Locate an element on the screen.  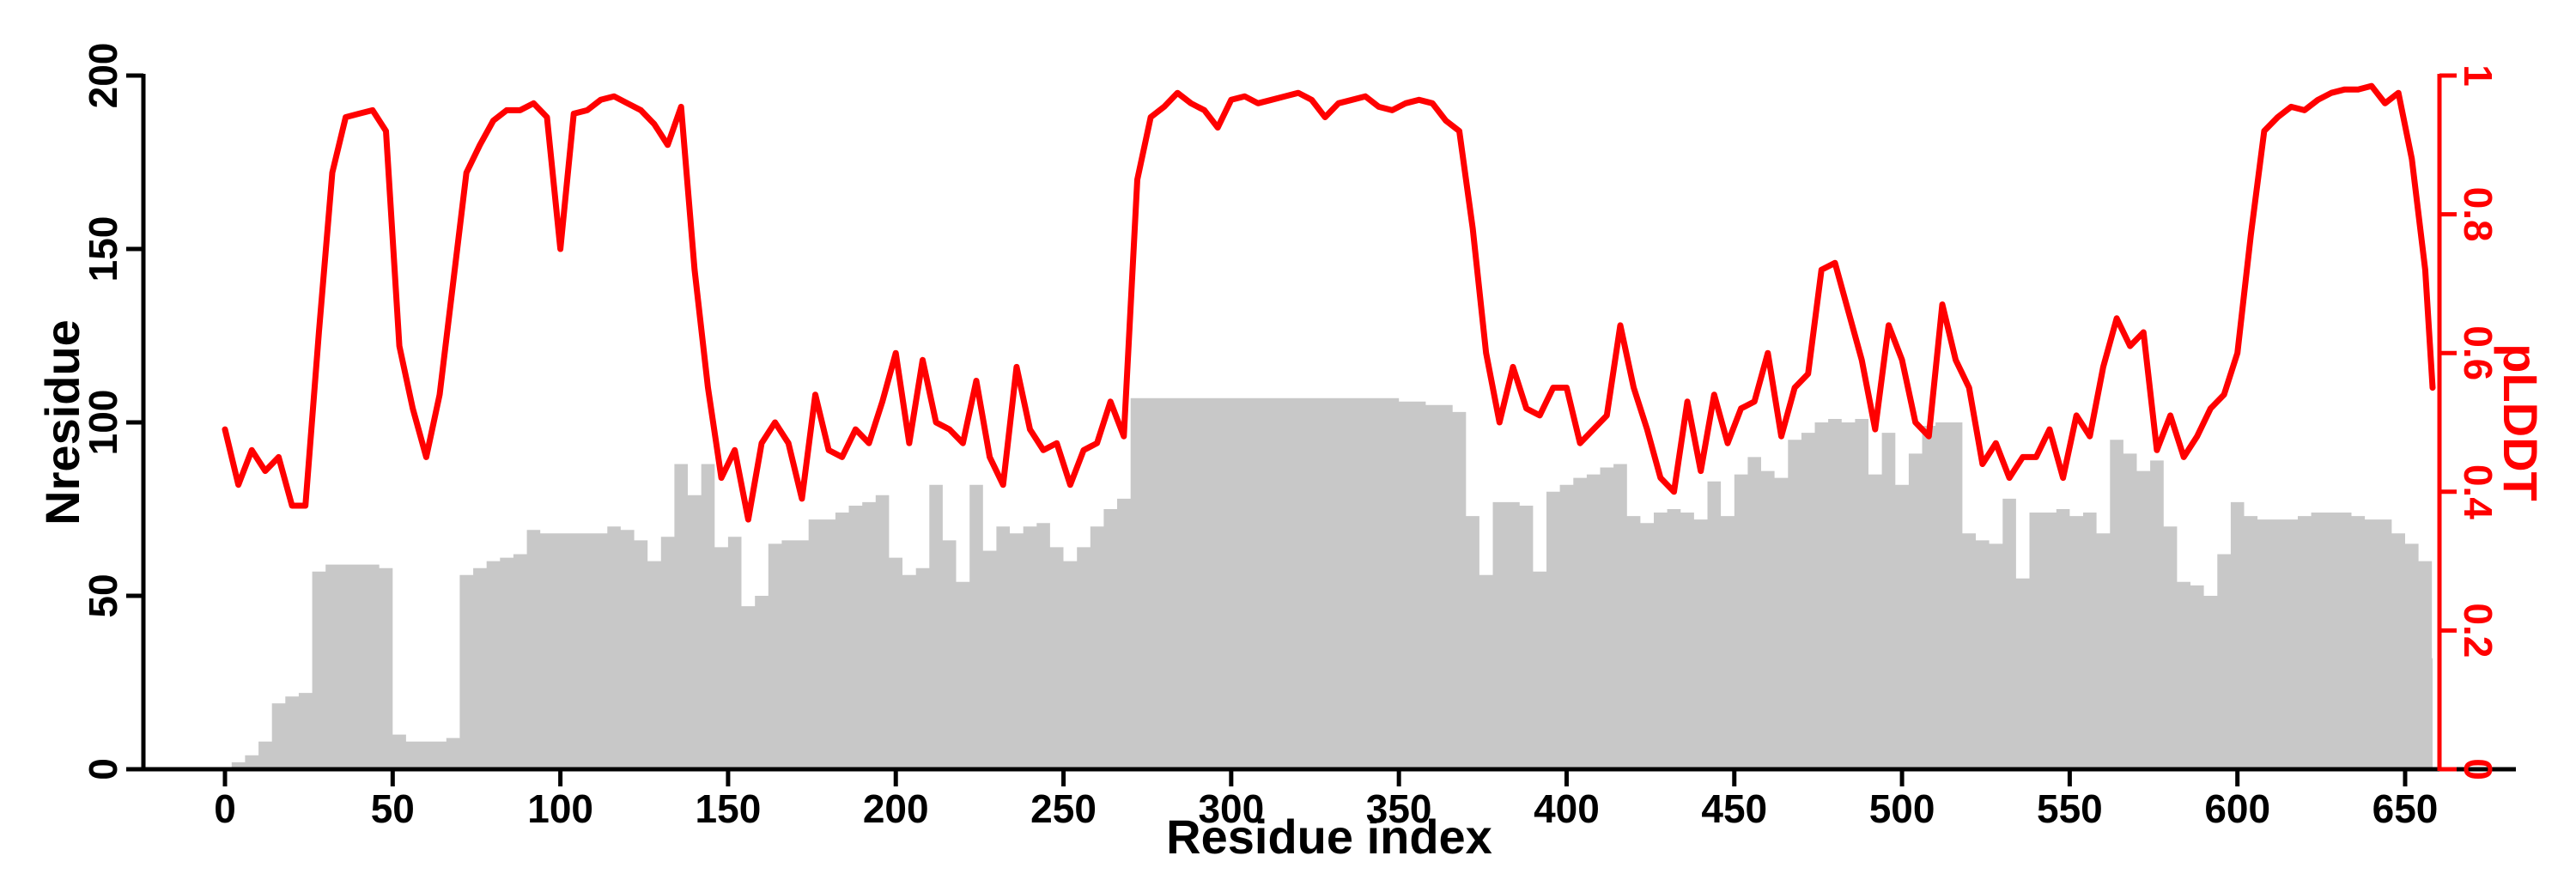
y-left-tick-label: 50 is located at coordinates (103, 595).